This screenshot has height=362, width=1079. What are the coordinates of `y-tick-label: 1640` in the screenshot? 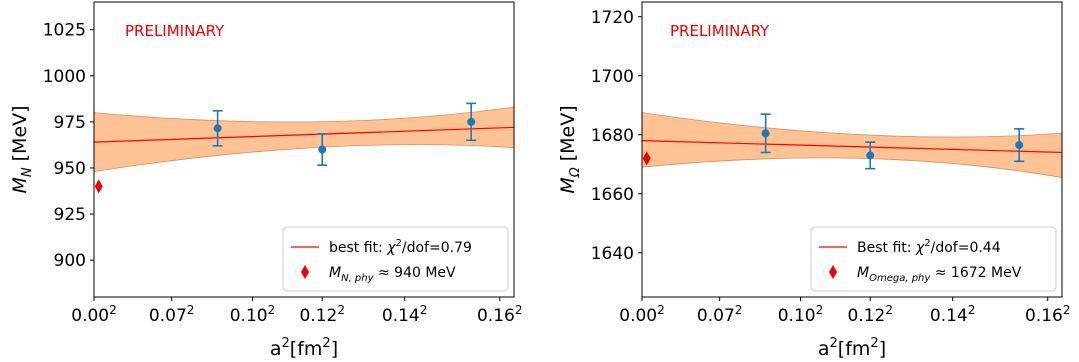 It's located at (612, 254).